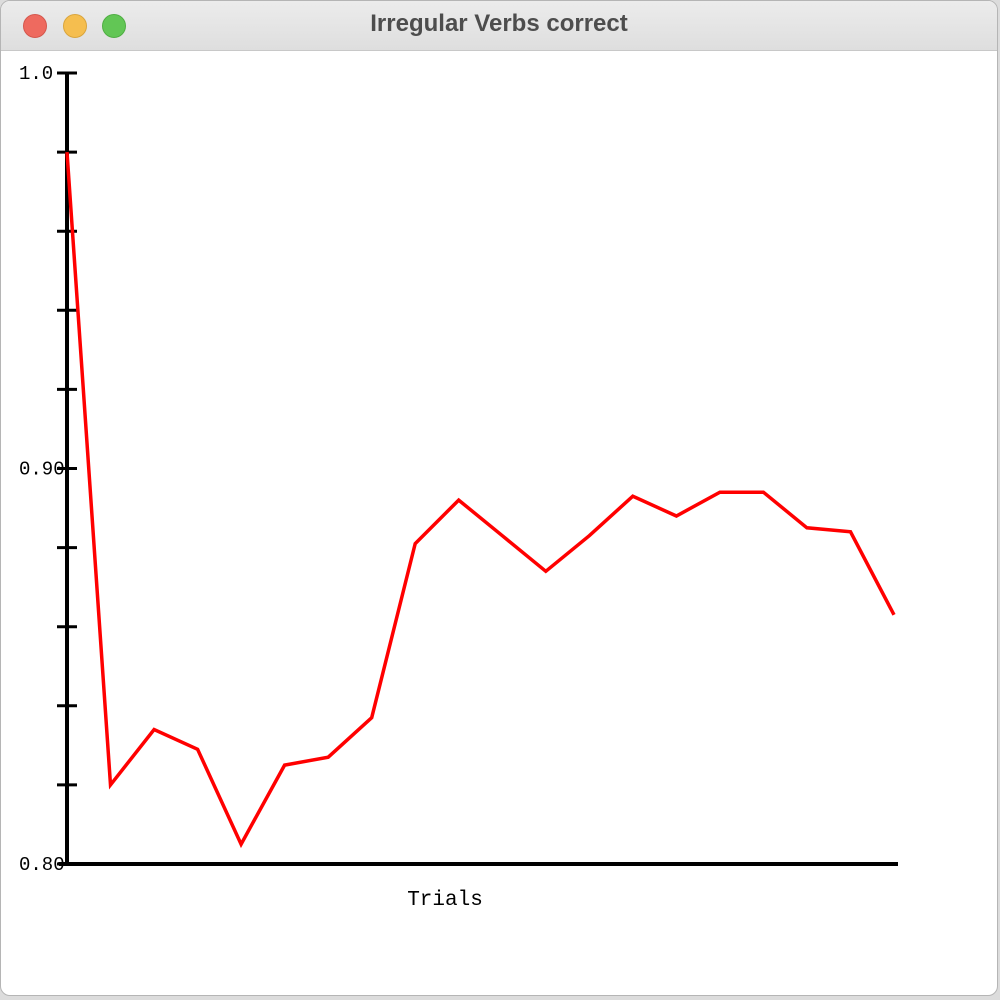  What do you see at coordinates (42, 470) in the screenshot?
I see `y-tick-label: 0.90` at bounding box center [42, 470].